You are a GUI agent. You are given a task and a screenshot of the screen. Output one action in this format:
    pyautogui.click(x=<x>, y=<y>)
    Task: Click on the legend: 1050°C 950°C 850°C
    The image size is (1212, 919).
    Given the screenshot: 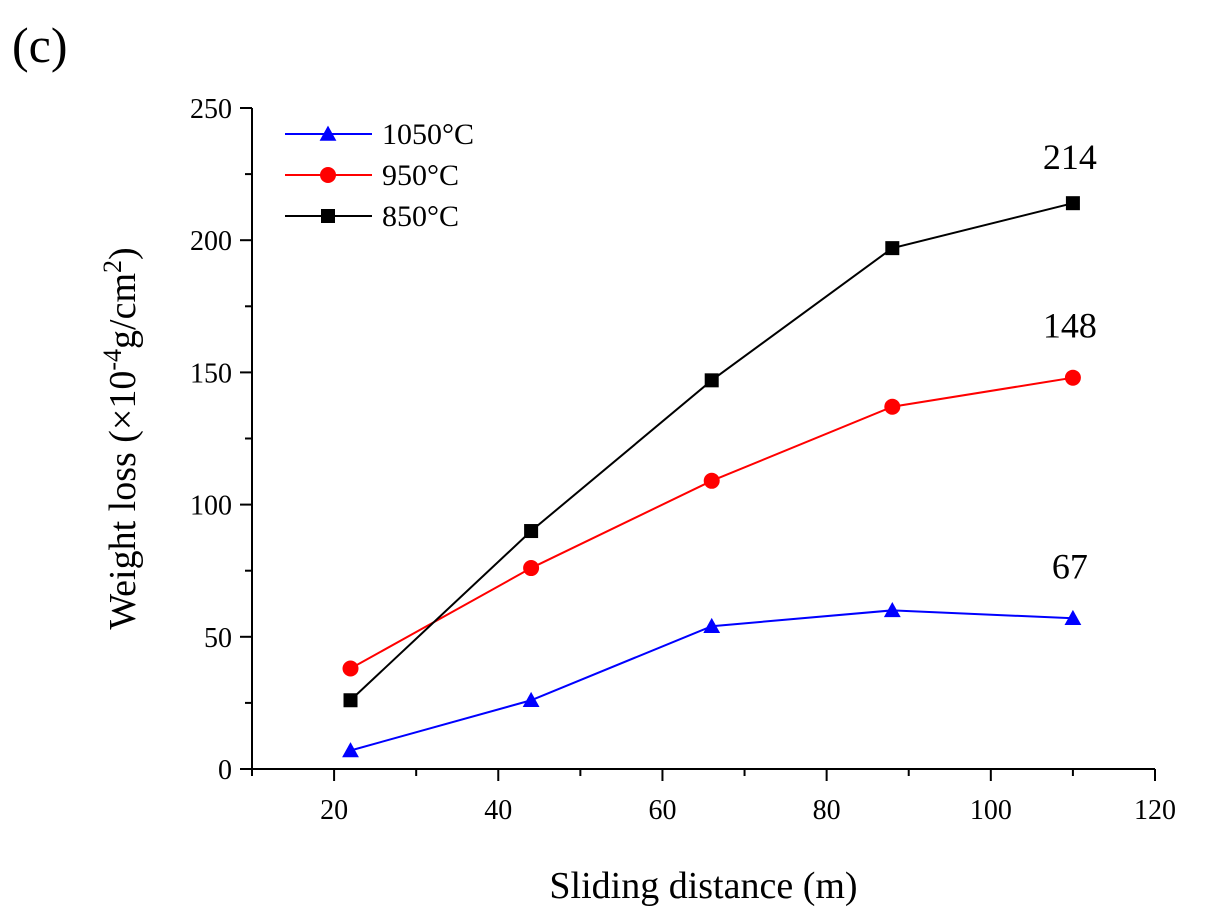 What is the action you would take?
    pyautogui.click(x=379, y=175)
    